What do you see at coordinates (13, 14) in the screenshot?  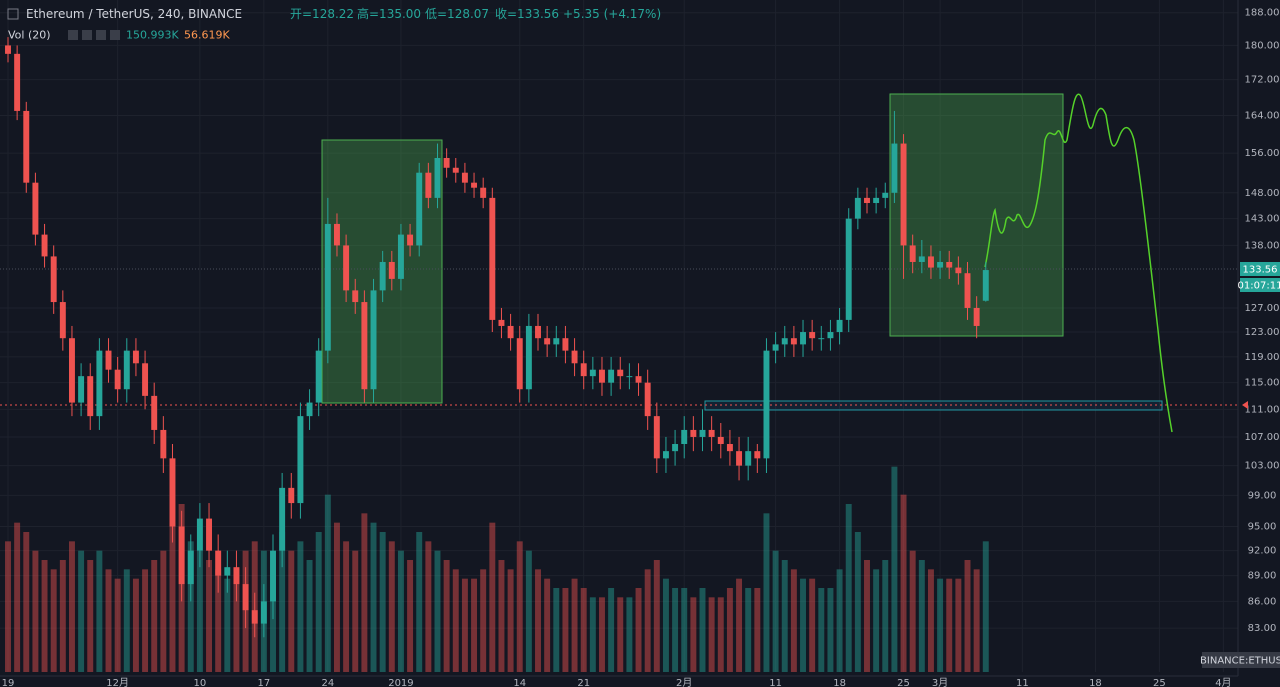 I see `collapse-icon` at bounding box center [13, 14].